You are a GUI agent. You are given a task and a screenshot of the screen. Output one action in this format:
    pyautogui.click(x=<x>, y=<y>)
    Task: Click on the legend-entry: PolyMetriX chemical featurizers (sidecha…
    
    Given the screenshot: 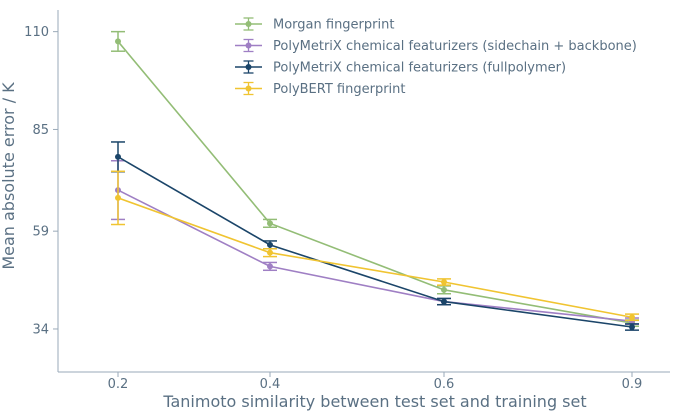 What is the action you would take?
    pyautogui.click(x=436, y=46)
    